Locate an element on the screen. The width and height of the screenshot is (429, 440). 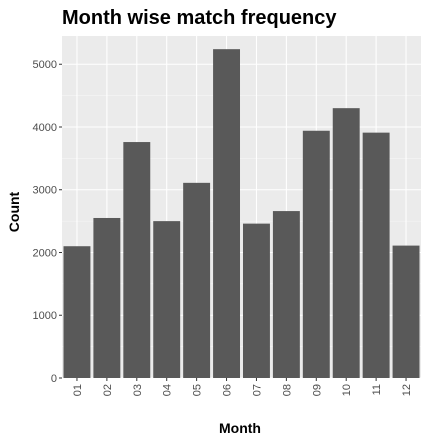
y-tick-label: 3000 is located at coordinates (45, 191).